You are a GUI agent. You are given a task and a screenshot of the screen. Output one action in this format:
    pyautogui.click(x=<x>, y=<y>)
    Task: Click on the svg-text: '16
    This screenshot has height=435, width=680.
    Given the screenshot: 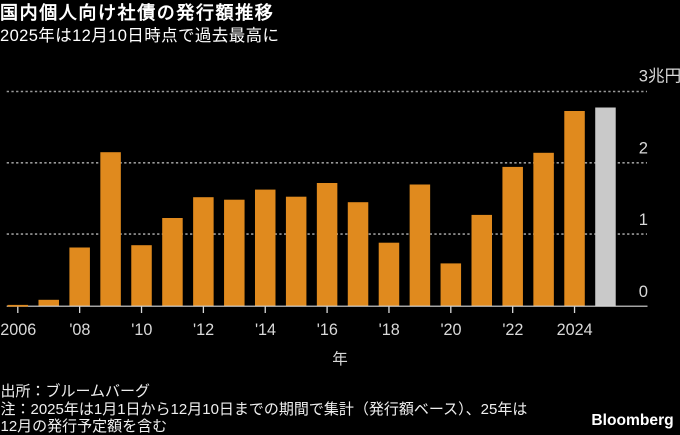 What is the action you would take?
    pyautogui.click(x=327, y=330)
    